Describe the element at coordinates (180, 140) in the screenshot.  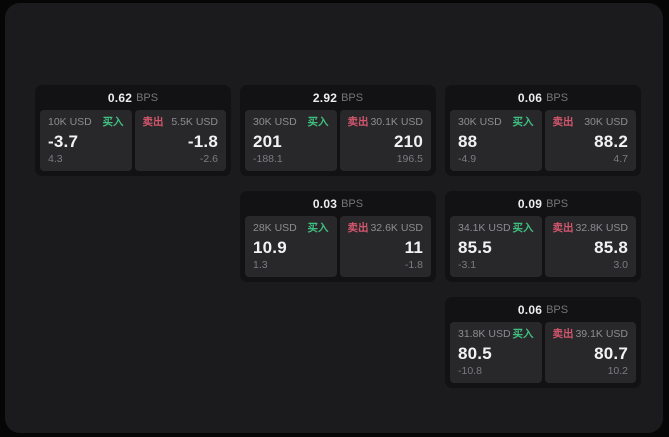
I see `sell-quote-panel: 卖出 5.5K USD -1.8 -2.6` at that location.